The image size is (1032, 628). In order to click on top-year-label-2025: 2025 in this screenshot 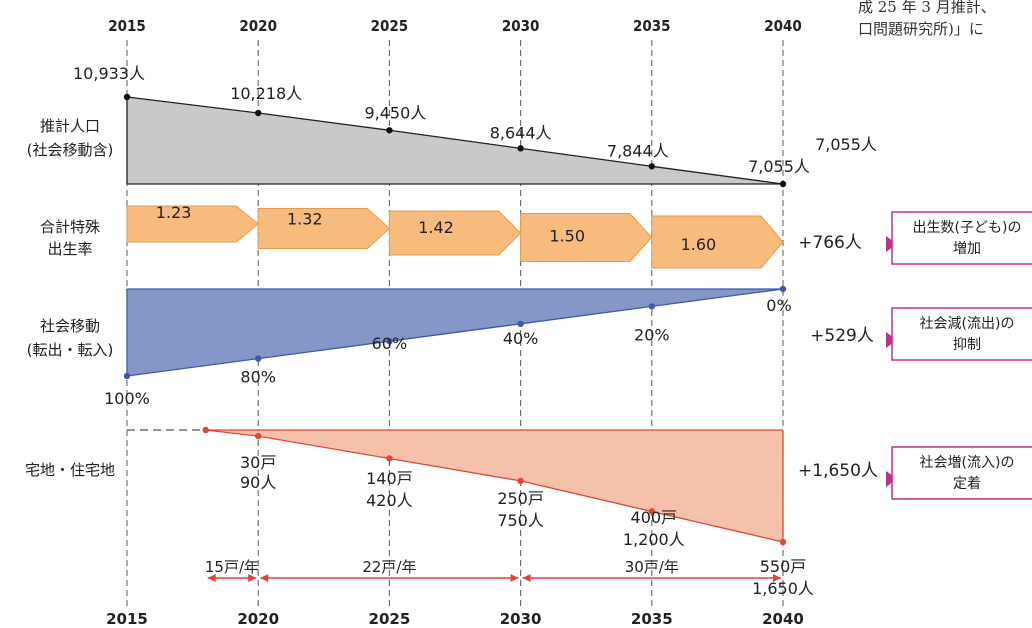, I will do `click(390, 26)`.